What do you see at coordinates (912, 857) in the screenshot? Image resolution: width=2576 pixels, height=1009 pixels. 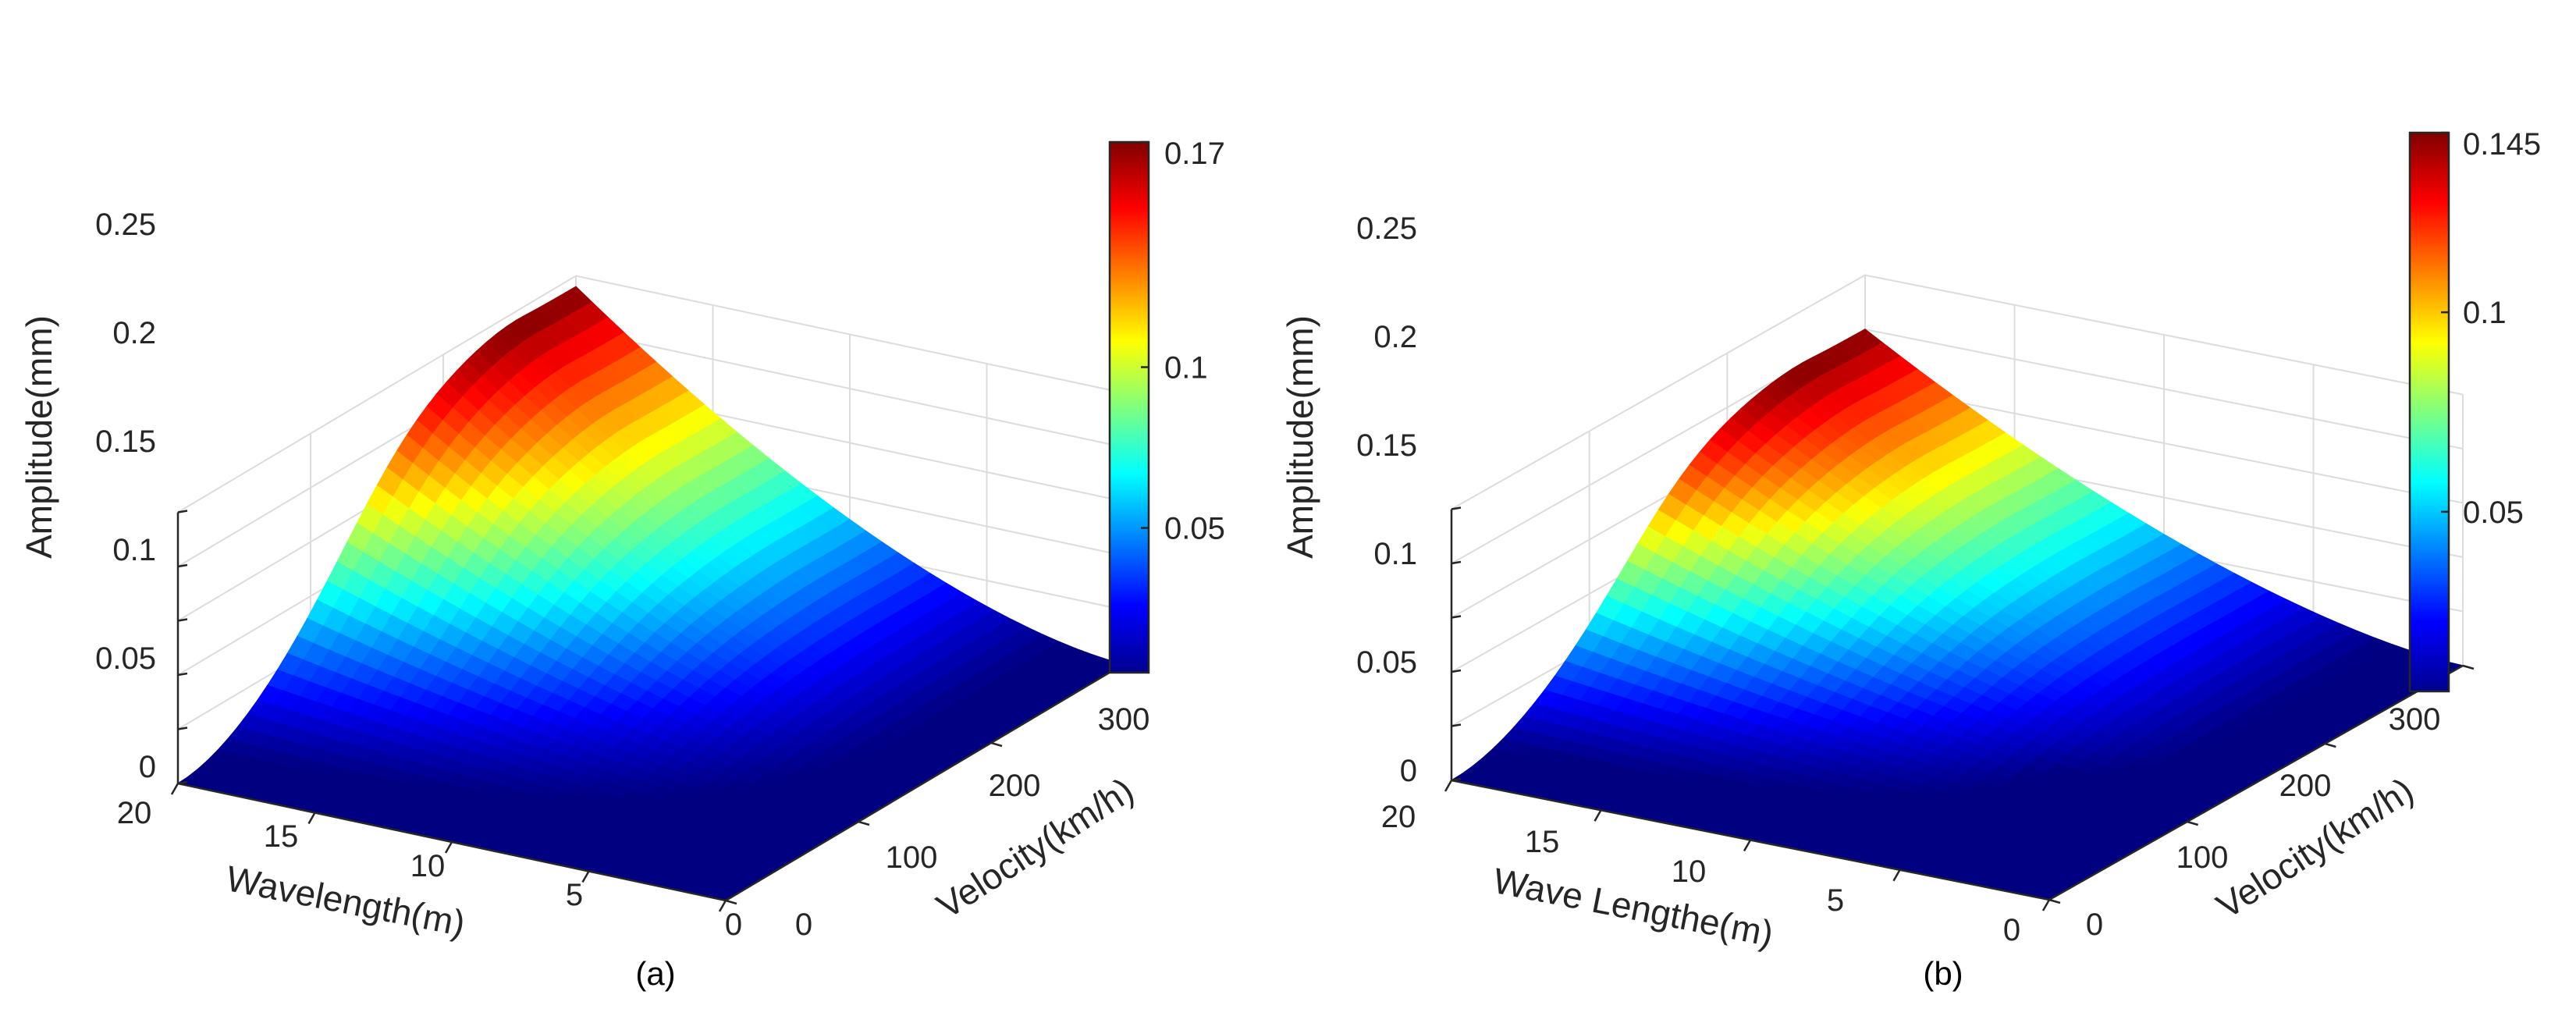 I see `panel-a-y-tick-1: 100` at bounding box center [912, 857].